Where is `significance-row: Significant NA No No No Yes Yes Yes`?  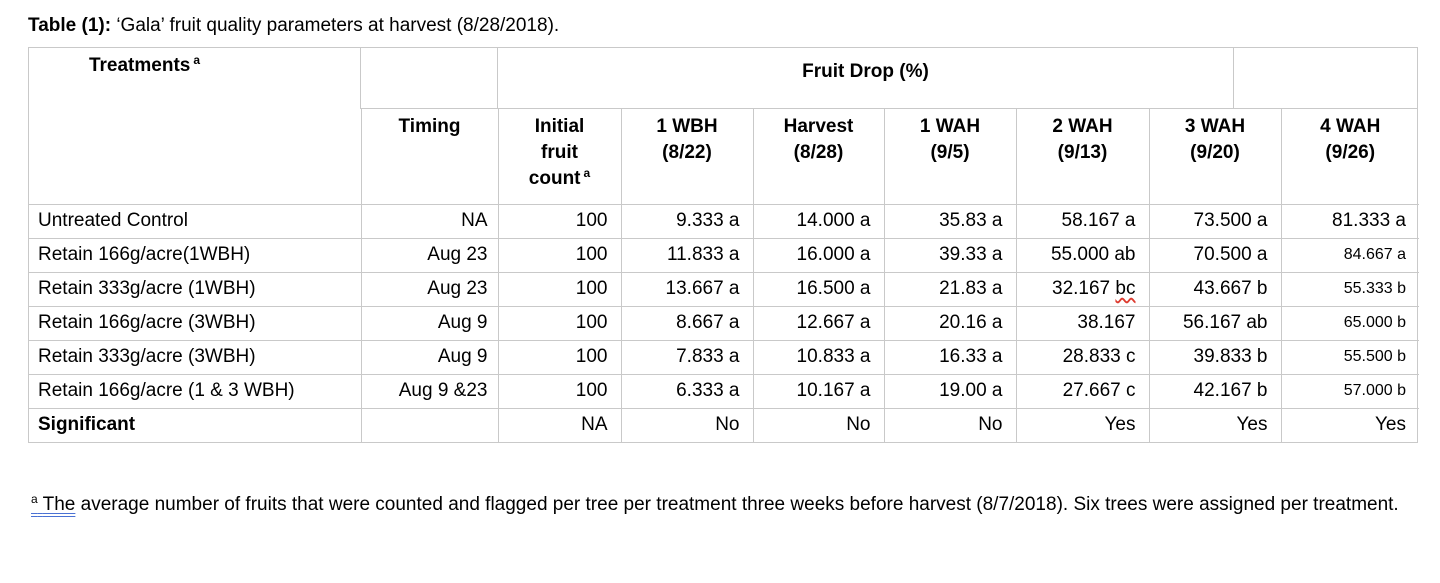
significance-row: Significant NA No No No Yes Yes Yes is located at coordinates (724, 425).